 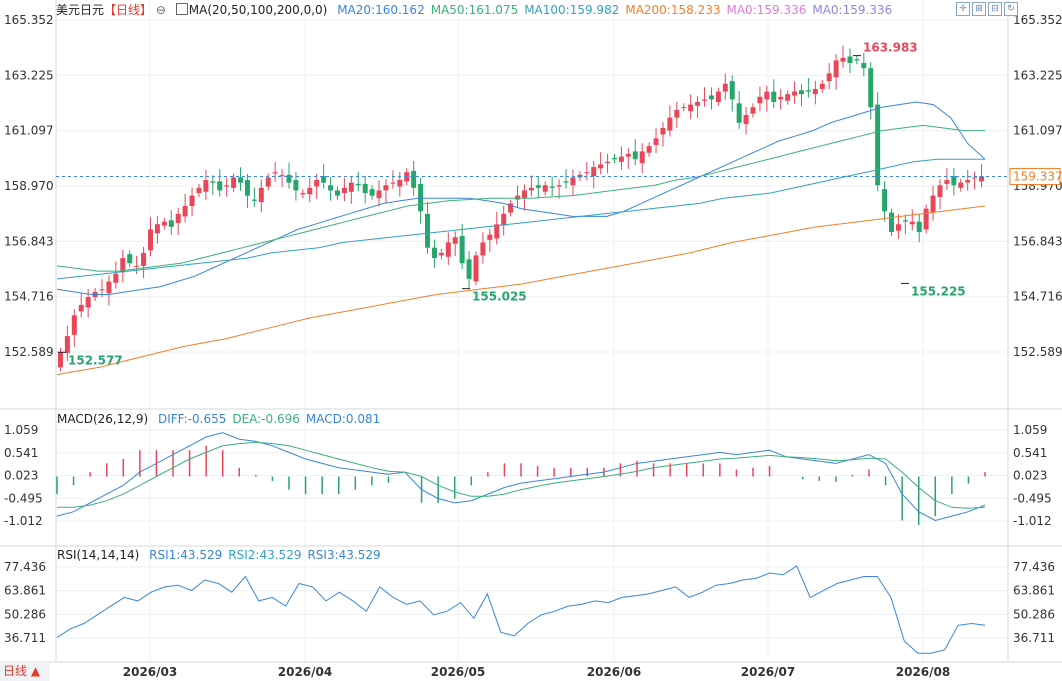 What do you see at coordinates (21, 476) in the screenshot?
I see `macd-tick-left: 0.023` at bounding box center [21, 476].